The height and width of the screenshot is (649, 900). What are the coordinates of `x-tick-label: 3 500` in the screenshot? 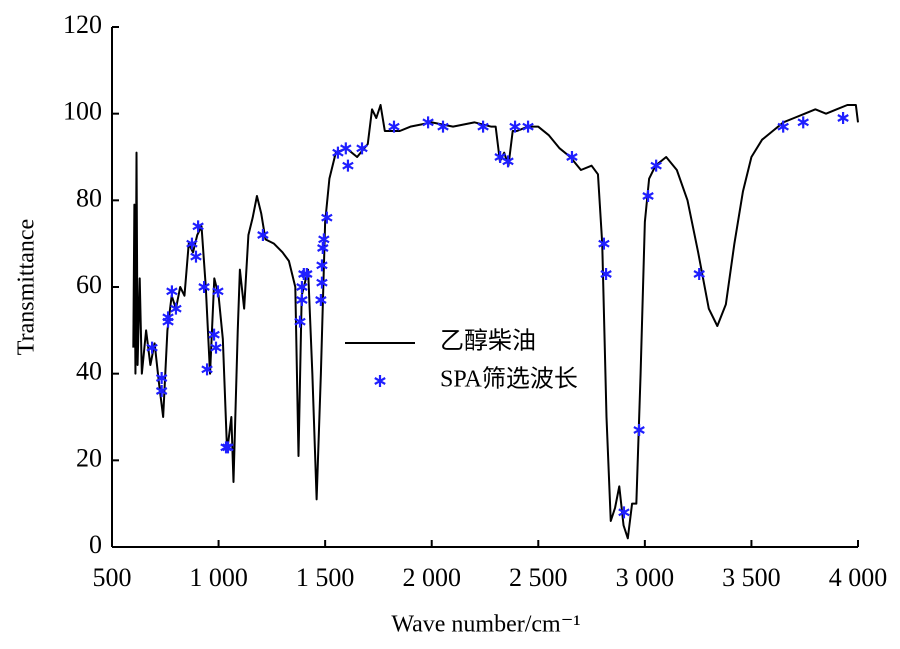 It's located at (751, 577).